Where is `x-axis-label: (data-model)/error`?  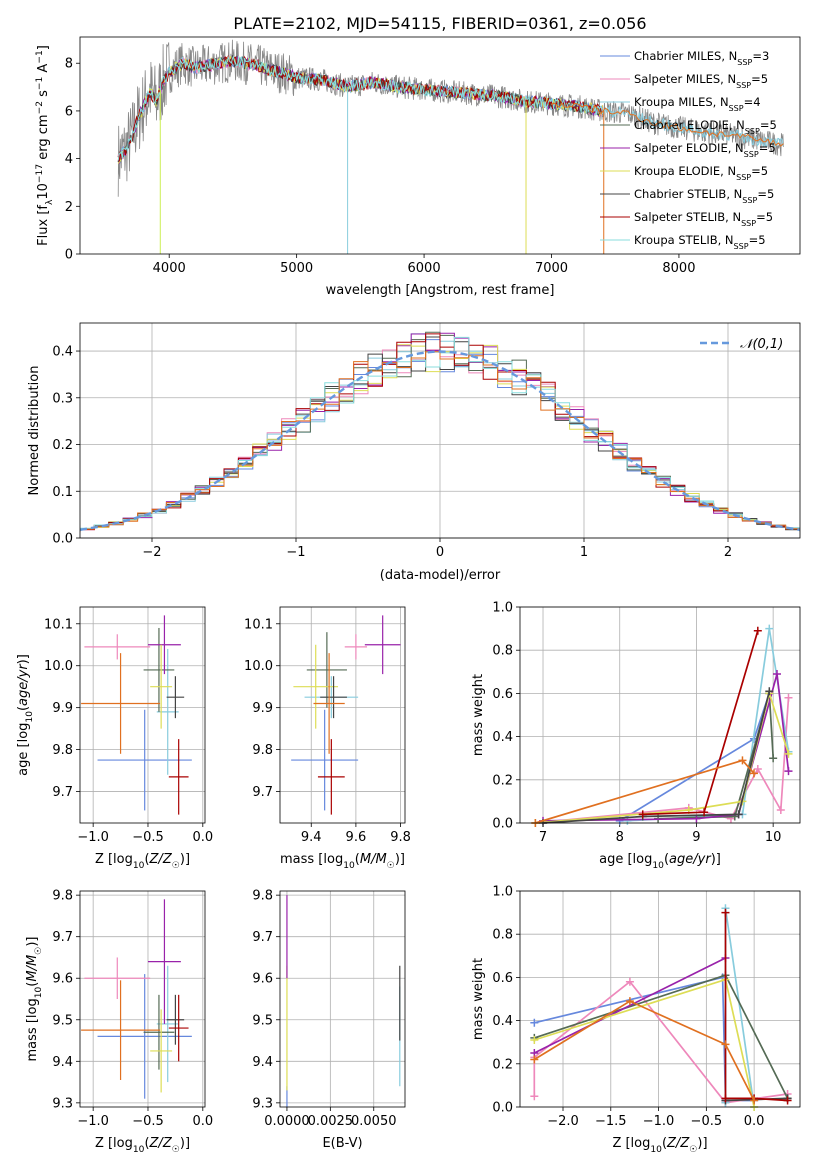 x-axis-label: (data-model)/error is located at coordinates (440, 575).